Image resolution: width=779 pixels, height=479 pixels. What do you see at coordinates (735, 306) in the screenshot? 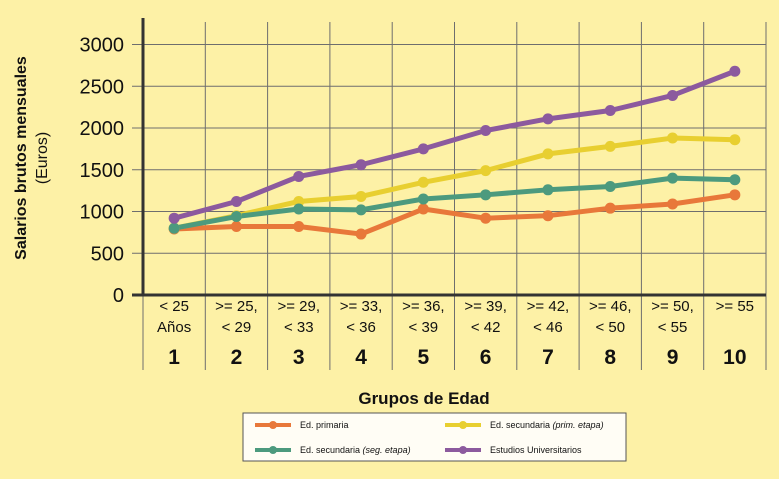
I see `x-tick-label-range-line1: >= 55` at bounding box center [735, 306].